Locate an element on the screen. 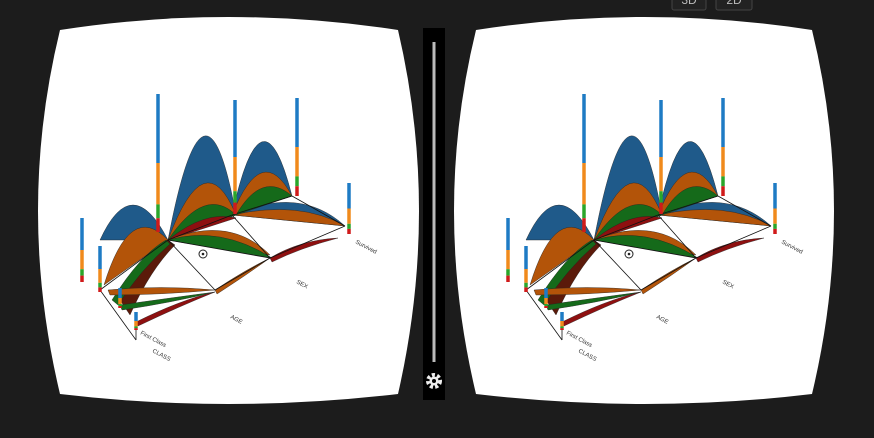  button-3d-label: 3D is located at coordinates (689, 3).